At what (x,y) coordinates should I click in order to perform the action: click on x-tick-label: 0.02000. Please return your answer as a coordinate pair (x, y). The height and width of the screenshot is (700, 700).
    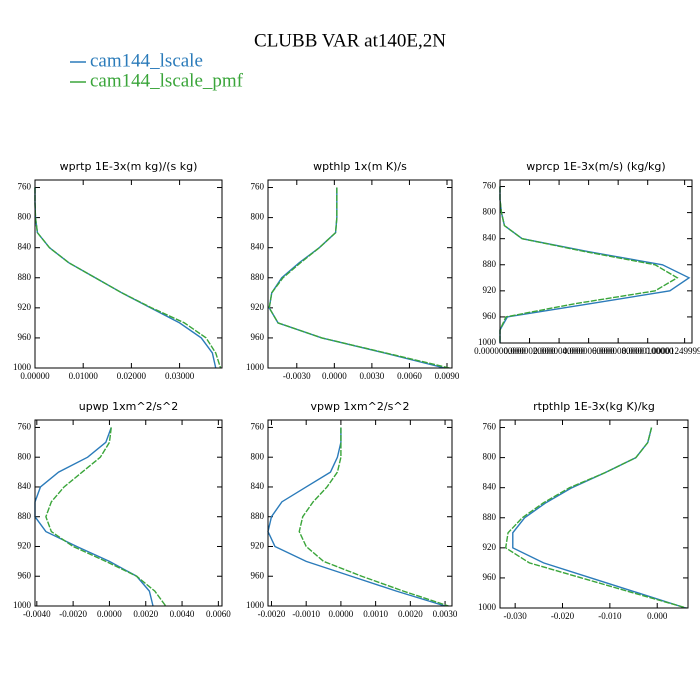
    Looking at the image, I should click on (132, 376).